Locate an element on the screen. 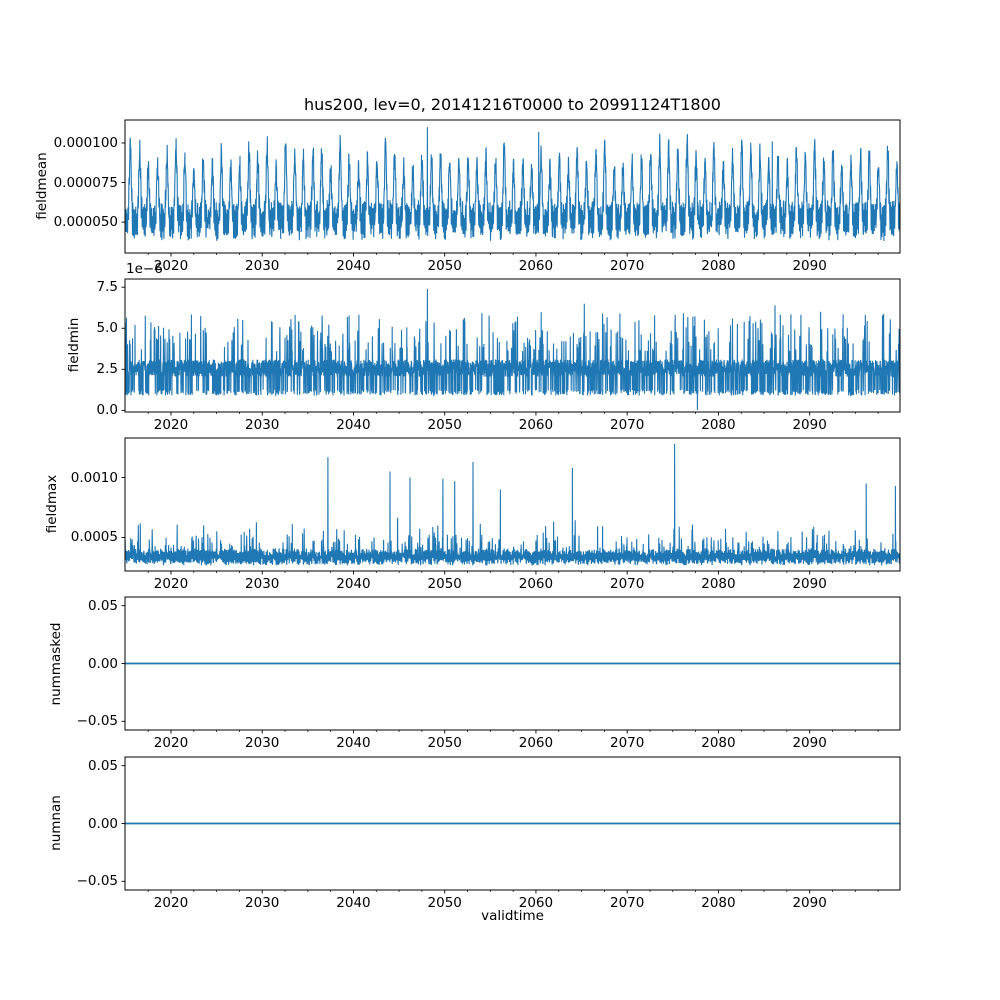 Image resolution: width=1000 pixels, height=1000 pixels. y-tick-label: 0.000100 is located at coordinates (85, 142).